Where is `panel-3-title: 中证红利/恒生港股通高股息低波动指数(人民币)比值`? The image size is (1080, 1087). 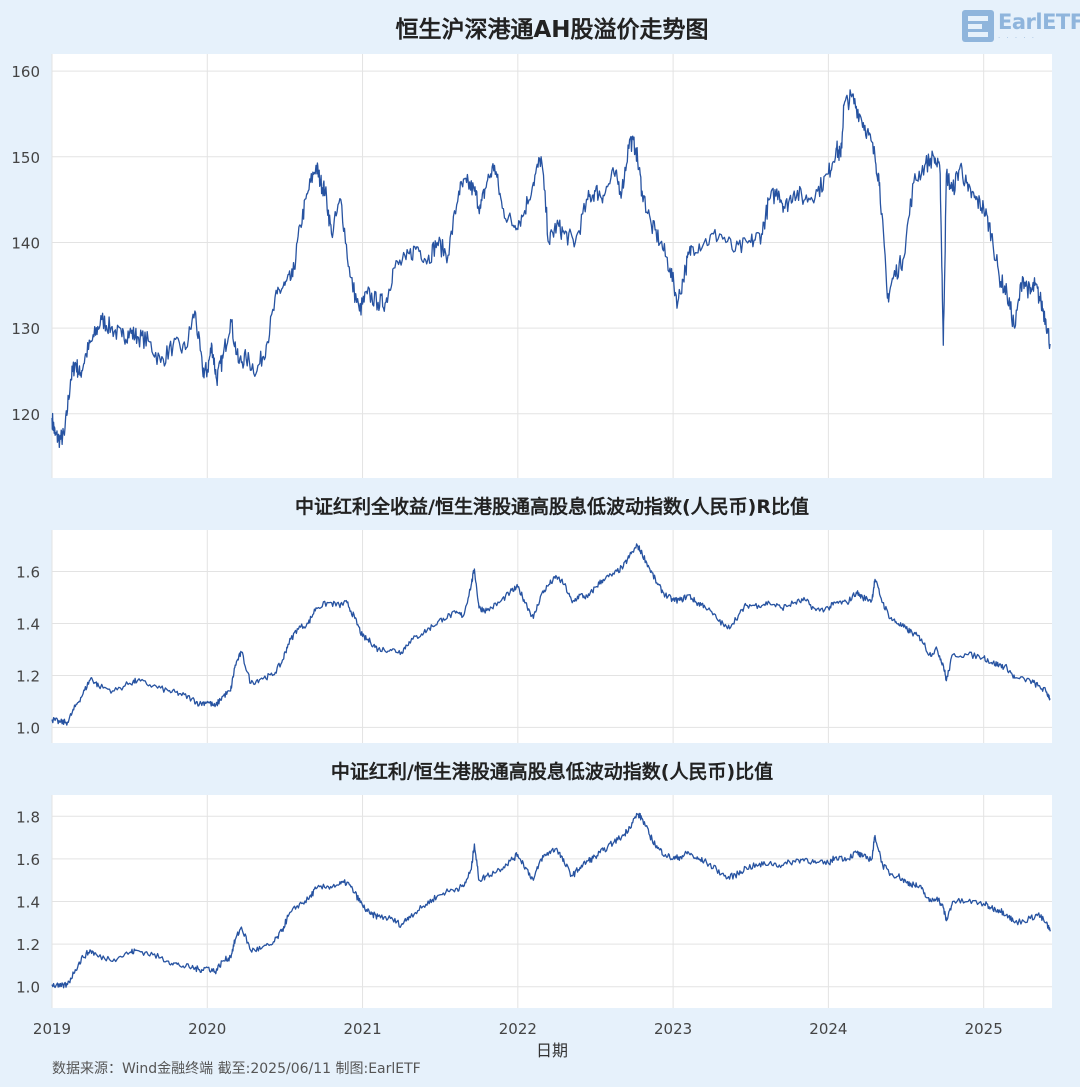 panel-3-title: 中证红利/恒生港股通高股息低波动指数(人民币)比值 is located at coordinates (552, 771).